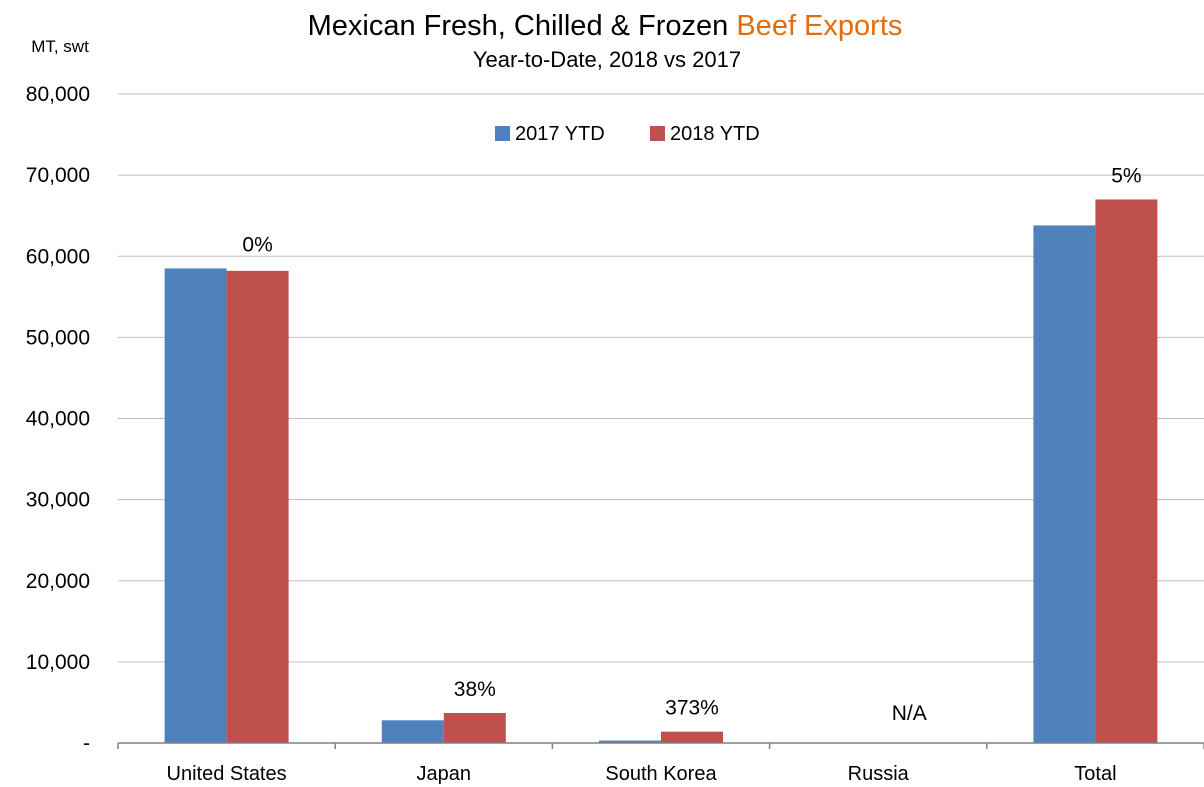 This screenshot has height=787, width=1204. What do you see at coordinates (58, 256) in the screenshot?
I see `y-tick-label: 60,000` at bounding box center [58, 256].